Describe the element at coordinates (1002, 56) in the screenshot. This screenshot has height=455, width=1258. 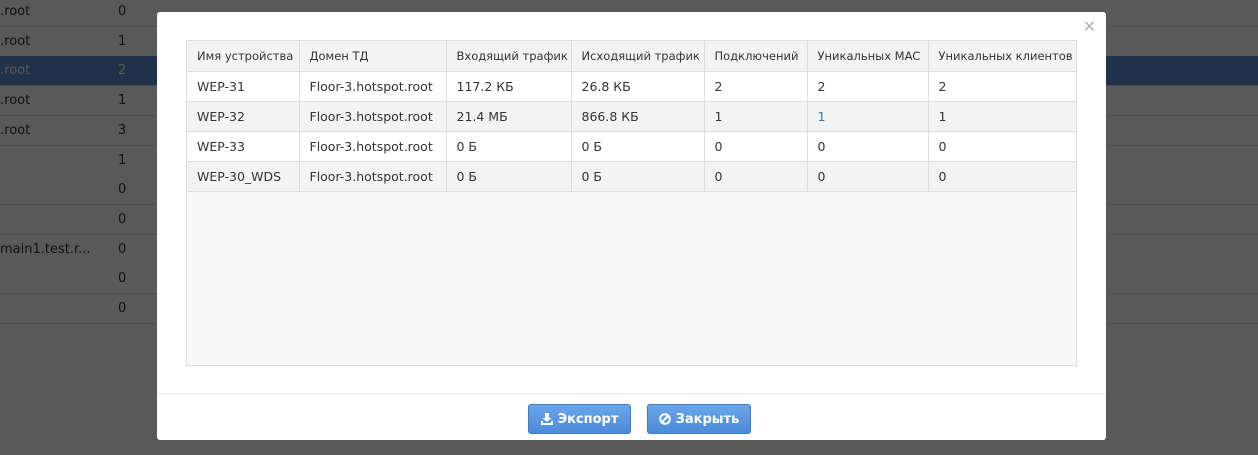
I see `column-header: Уникальных клиентов` at that location.